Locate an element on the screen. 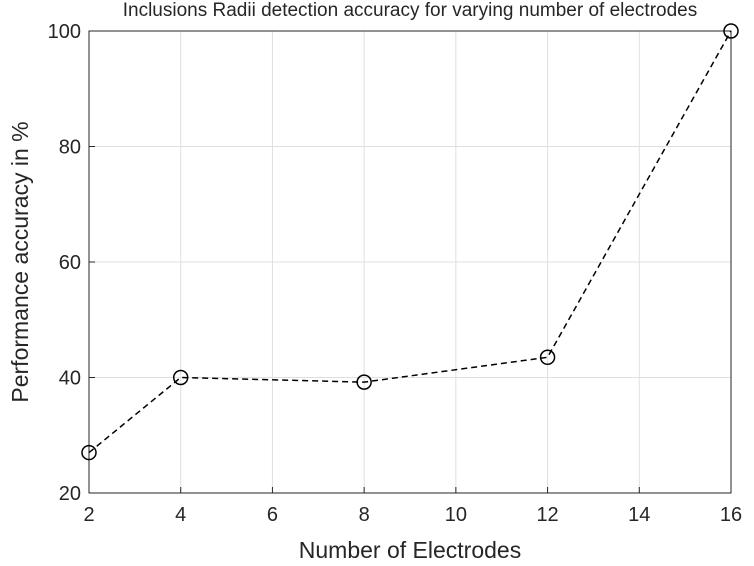  y-tick-label: 80 is located at coordinates (70, 148).